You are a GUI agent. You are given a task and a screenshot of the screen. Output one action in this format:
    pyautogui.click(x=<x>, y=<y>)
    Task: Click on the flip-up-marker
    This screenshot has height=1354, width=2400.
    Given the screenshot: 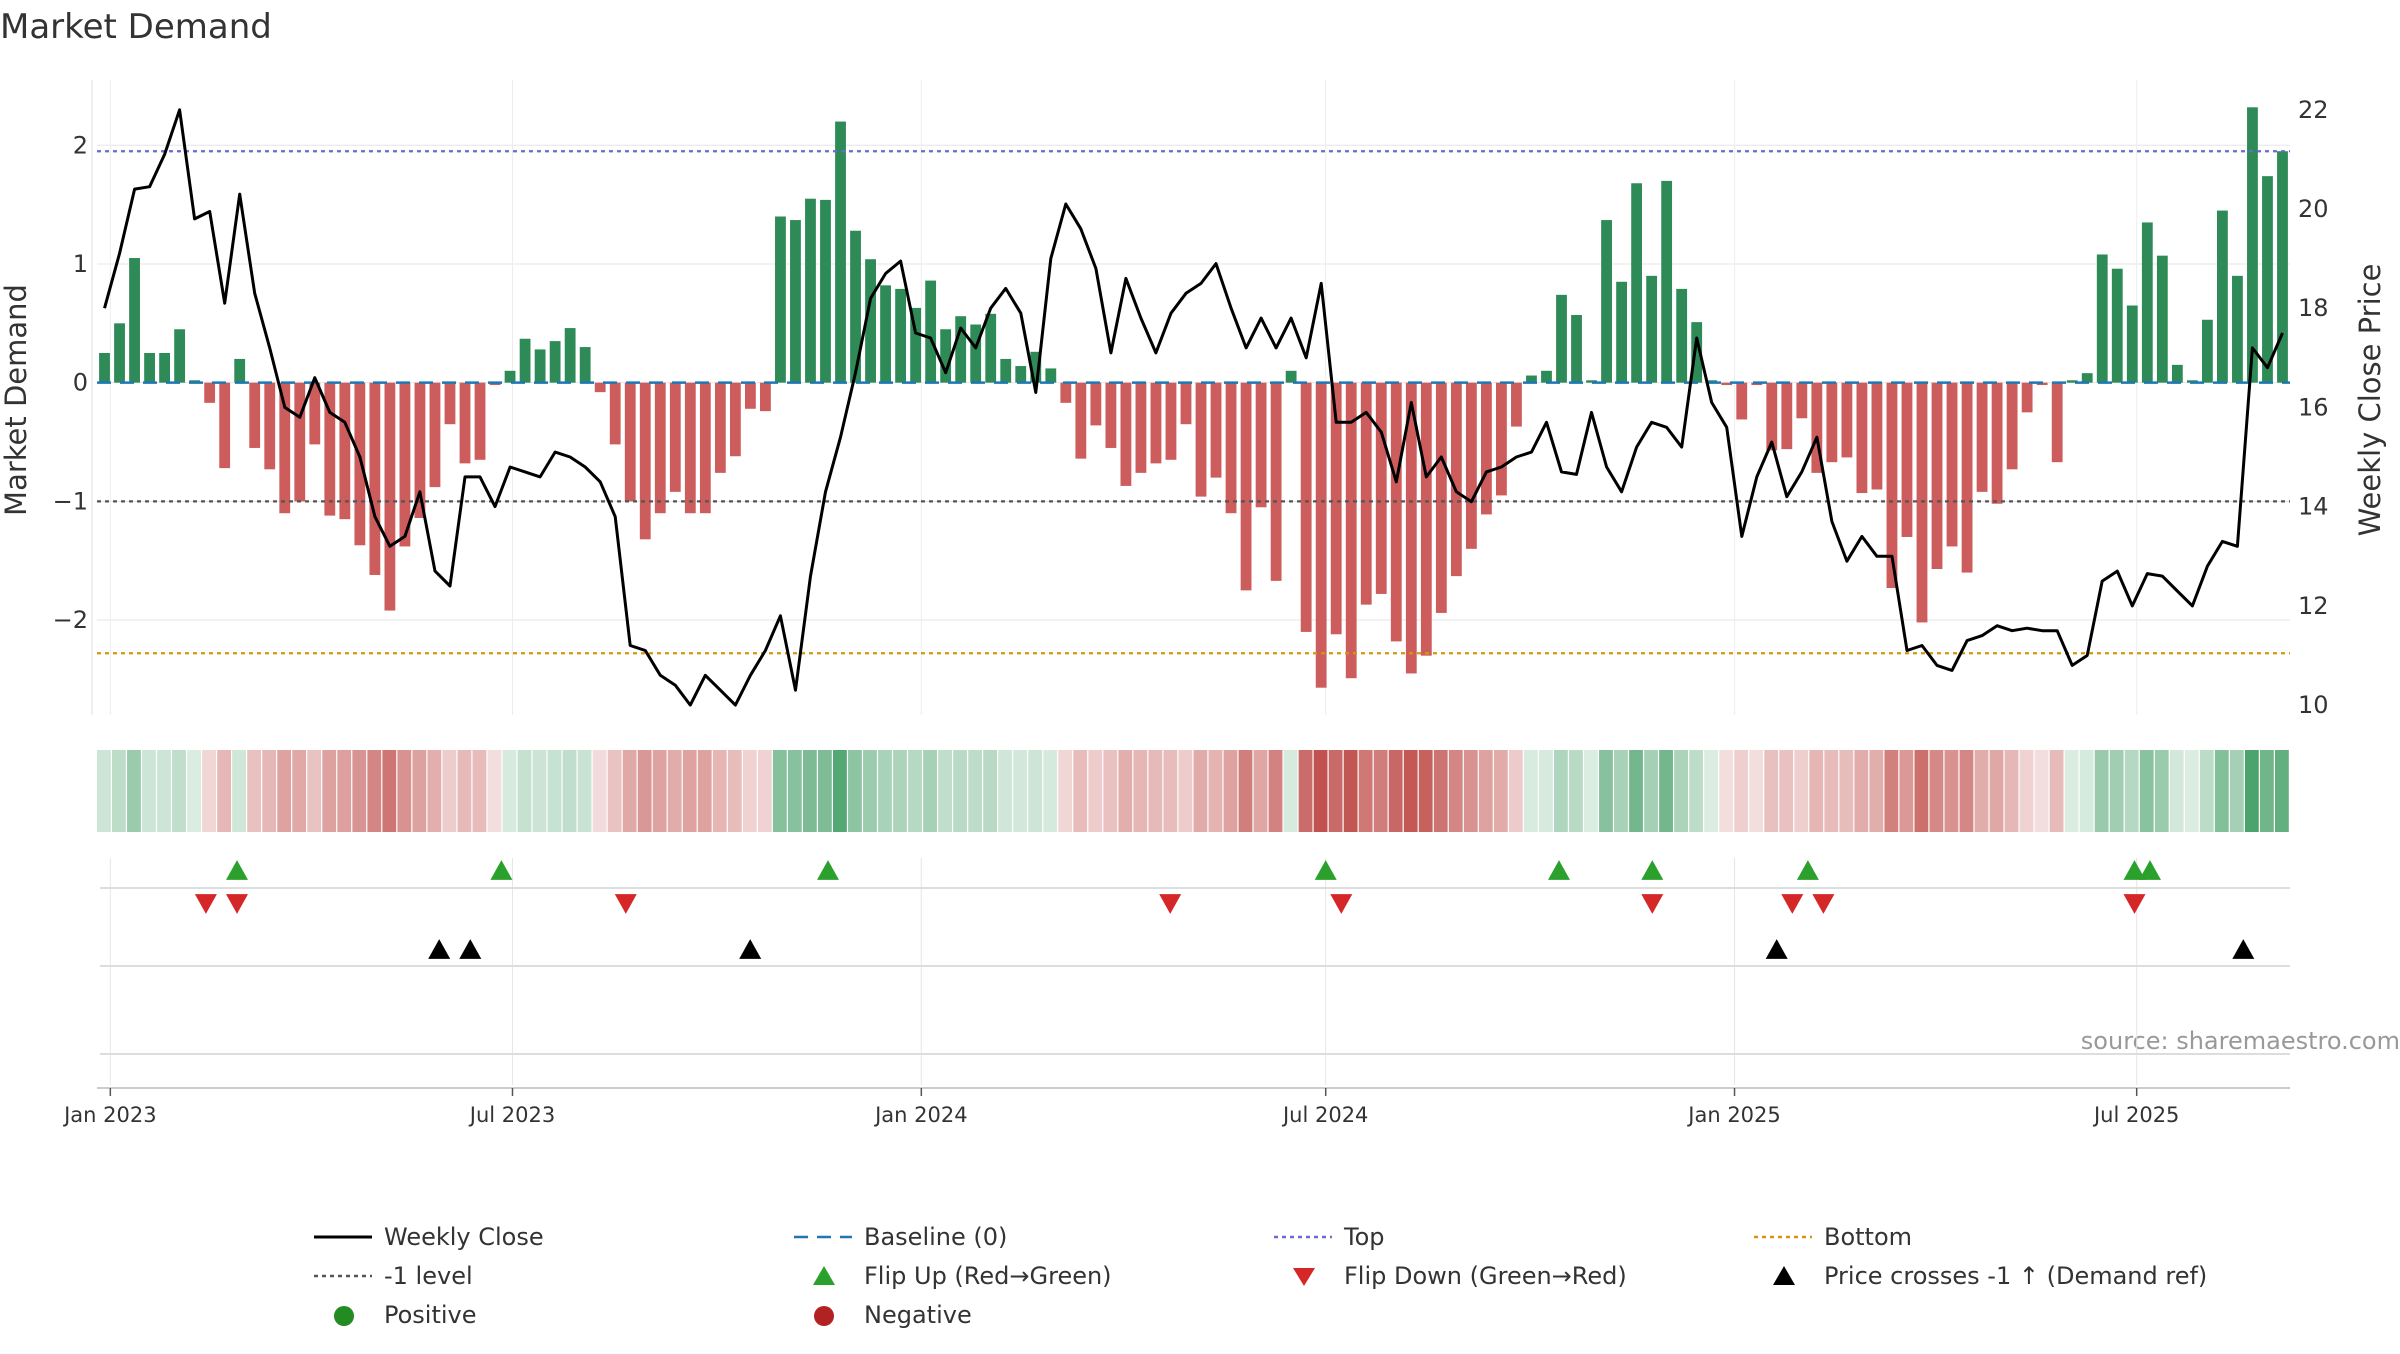 What is the action you would take?
    pyautogui.click(x=1559, y=870)
    